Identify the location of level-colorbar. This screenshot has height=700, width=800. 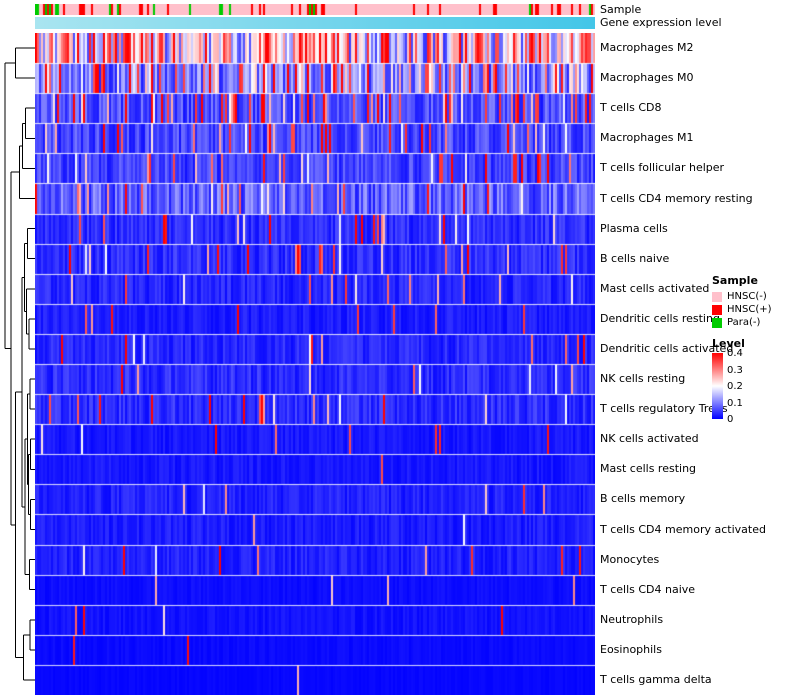
(717, 386).